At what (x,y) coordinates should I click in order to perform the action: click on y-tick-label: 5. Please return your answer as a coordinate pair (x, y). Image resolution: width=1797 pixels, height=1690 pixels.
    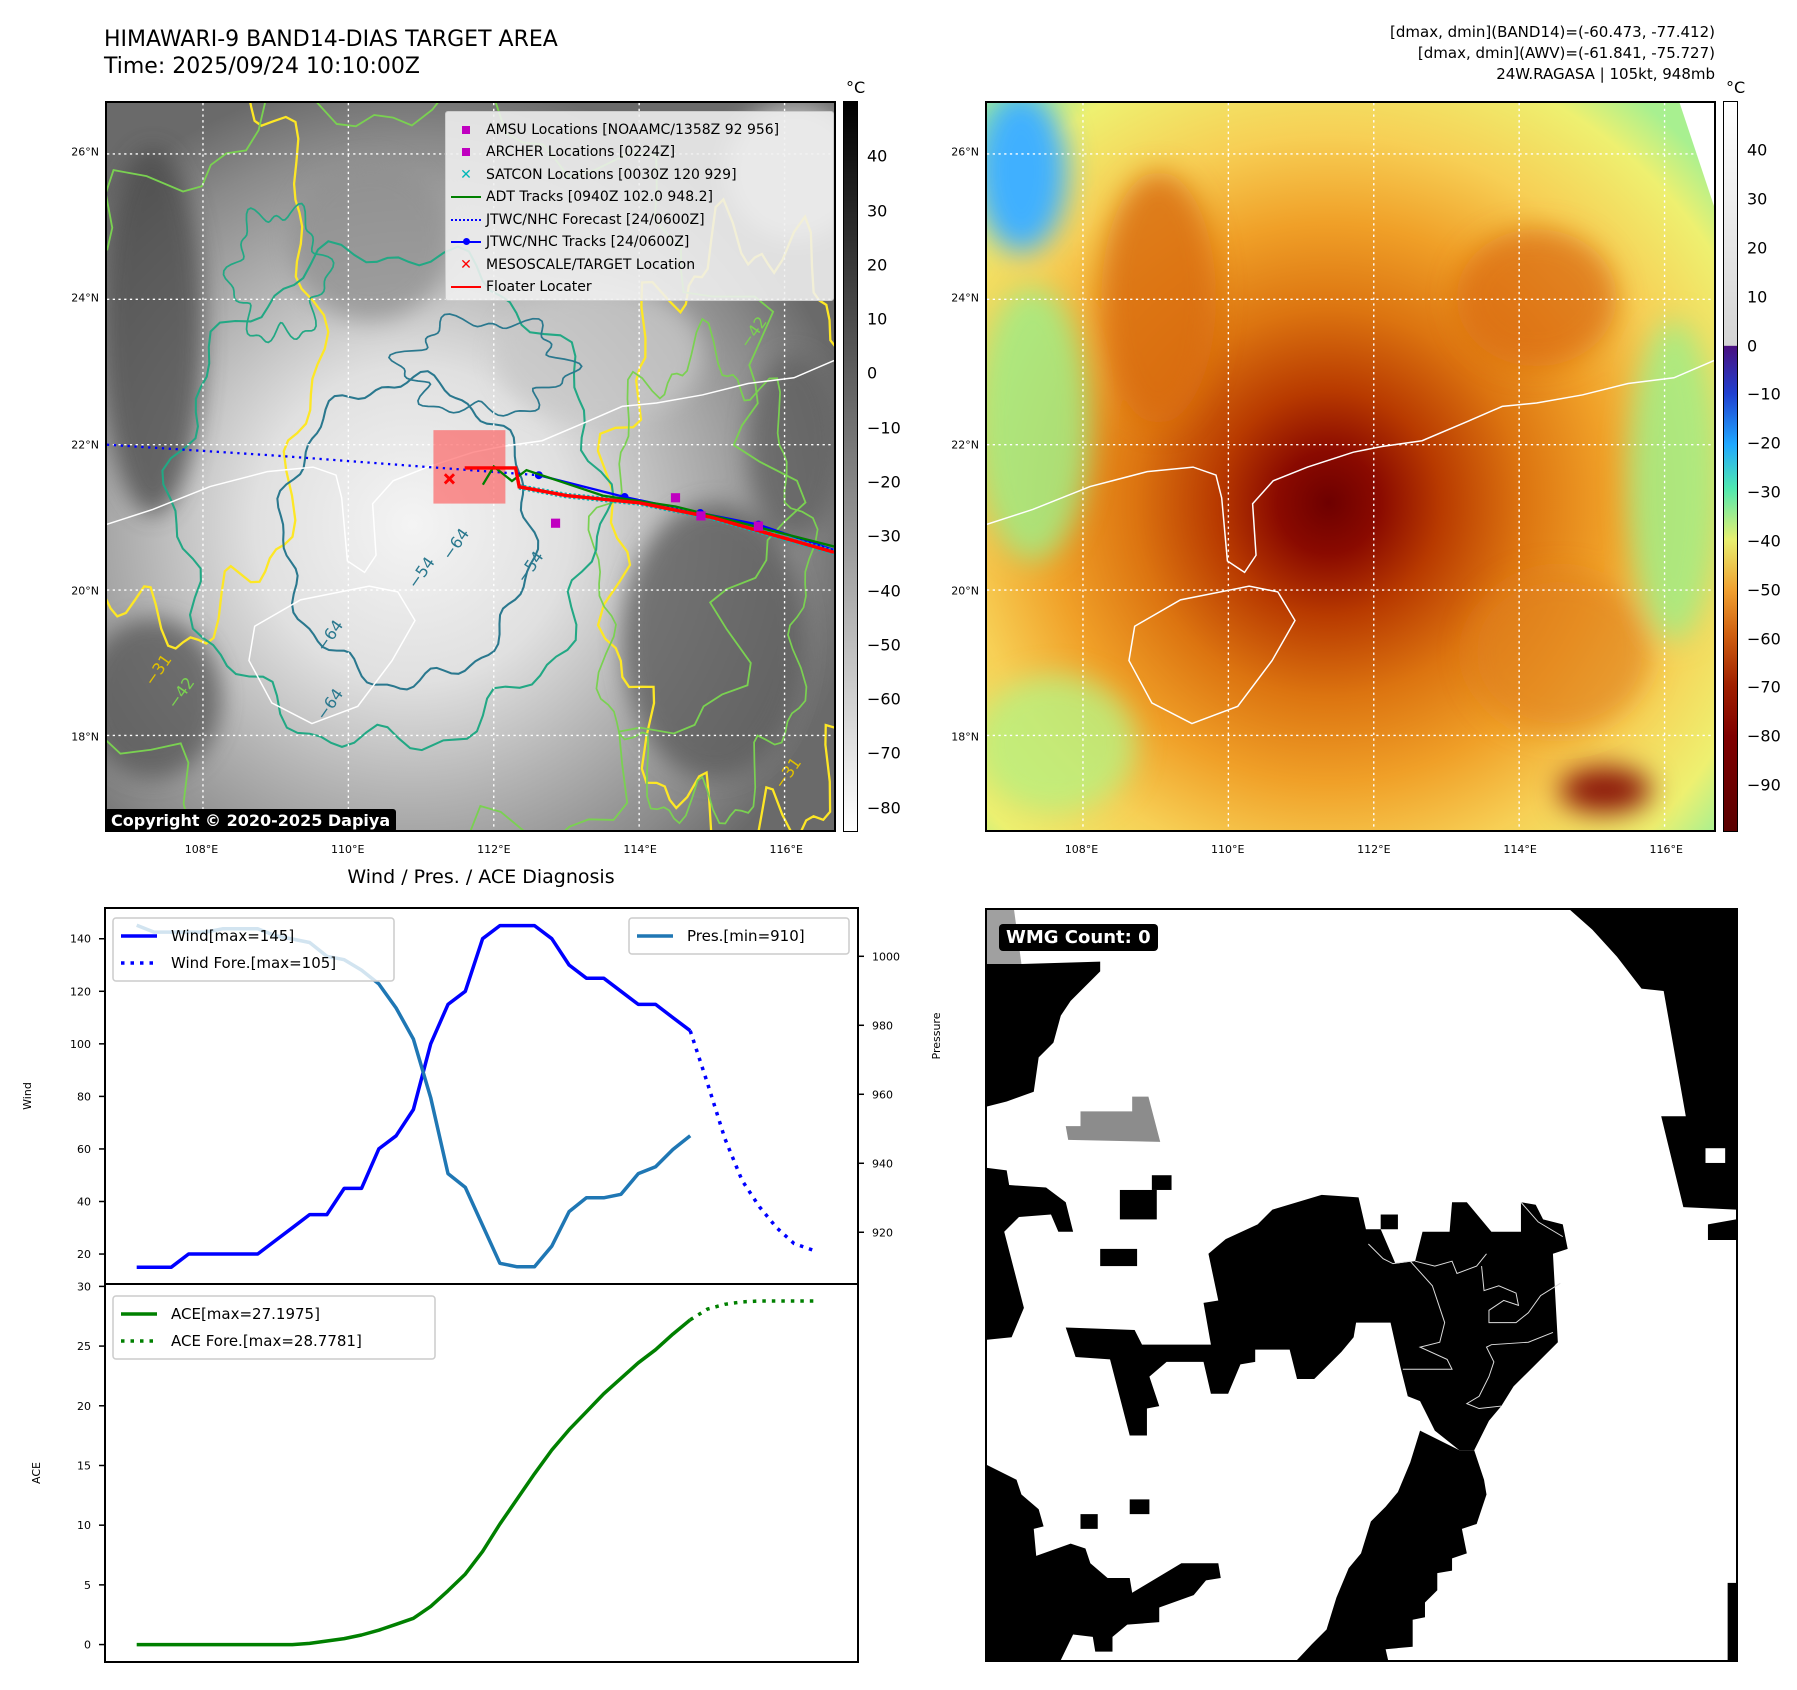
    Looking at the image, I should click on (87, 1585).